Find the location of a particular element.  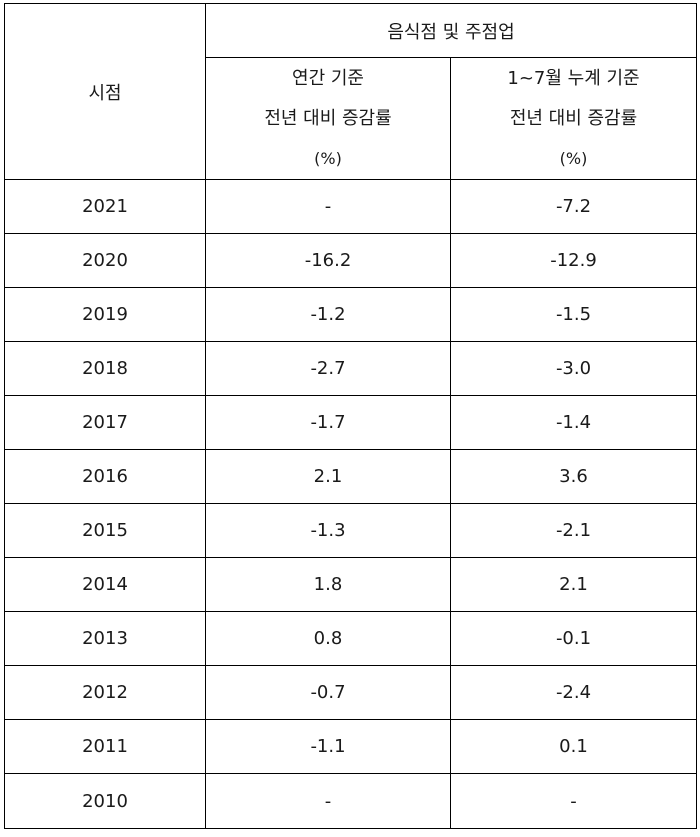

cumulative-header-line2: 전년 대비 증감률 is located at coordinates (573, 118).